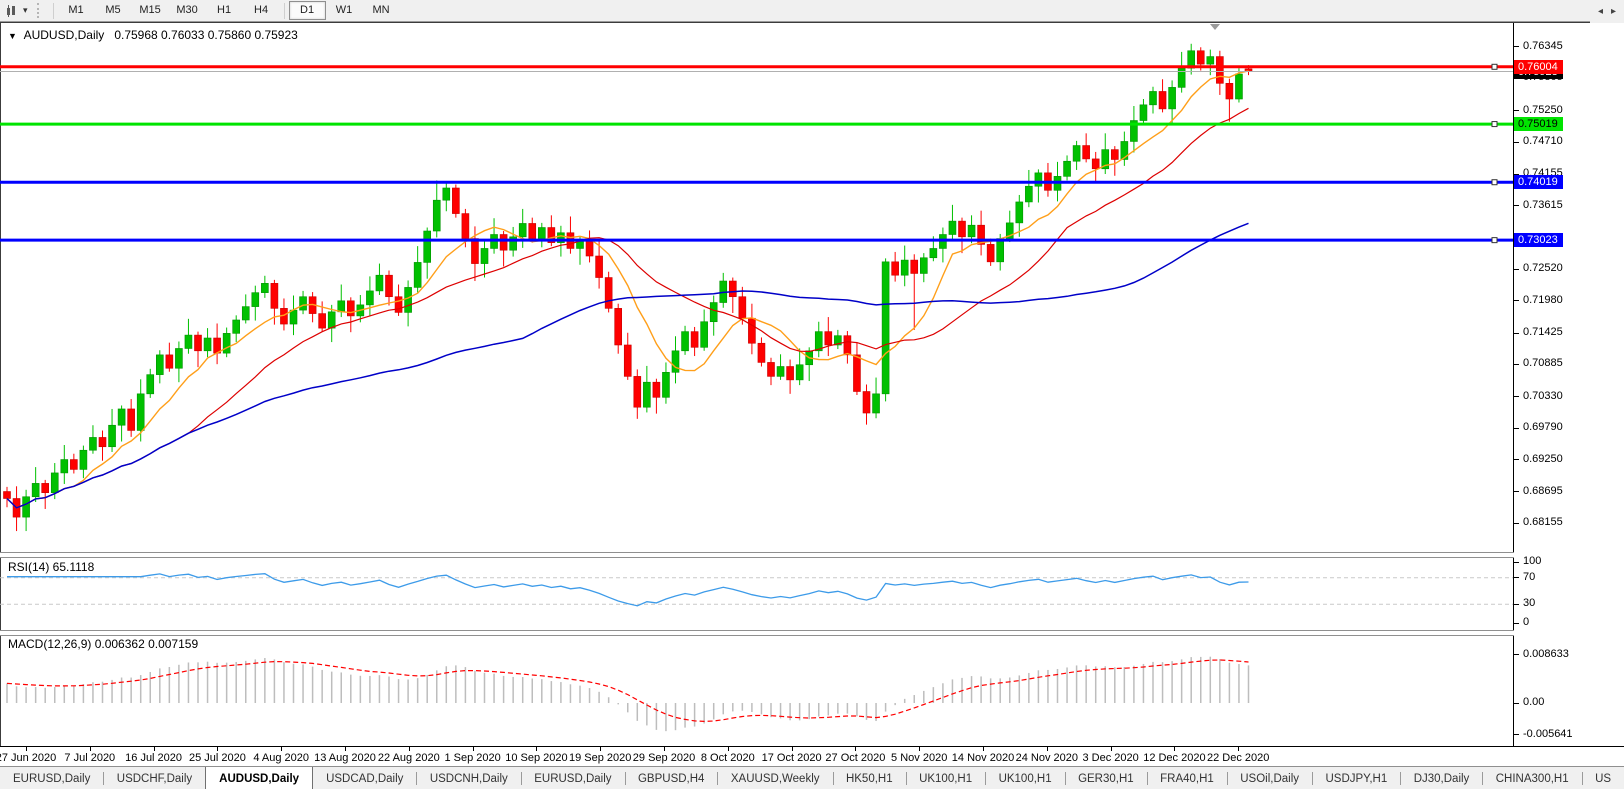 The width and height of the screenshot is (1624, 789). What do you see at coordinates (1607, 11) in the screenshot?
I see `tab-scroll-controls: ◂ ▸` at bounding box center [1607, 11].